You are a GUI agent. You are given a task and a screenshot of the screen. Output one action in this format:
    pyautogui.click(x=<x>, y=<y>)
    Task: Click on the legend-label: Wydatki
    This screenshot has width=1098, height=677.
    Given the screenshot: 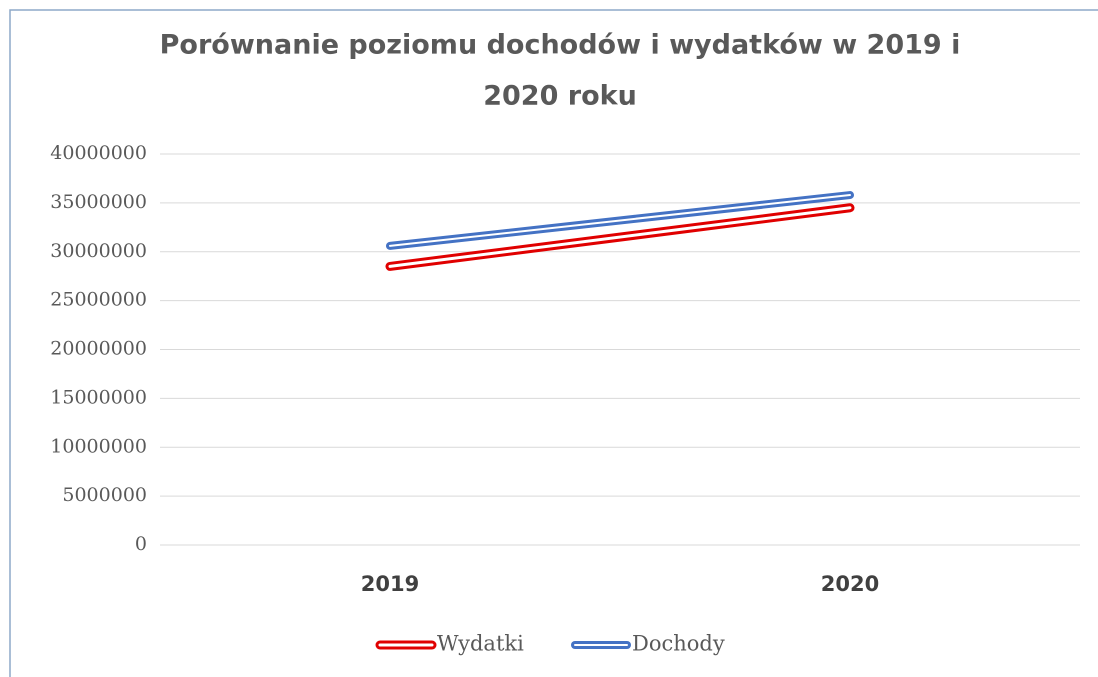 What is the action you would take?
    pyautogui.click(x=480, y=644)
    